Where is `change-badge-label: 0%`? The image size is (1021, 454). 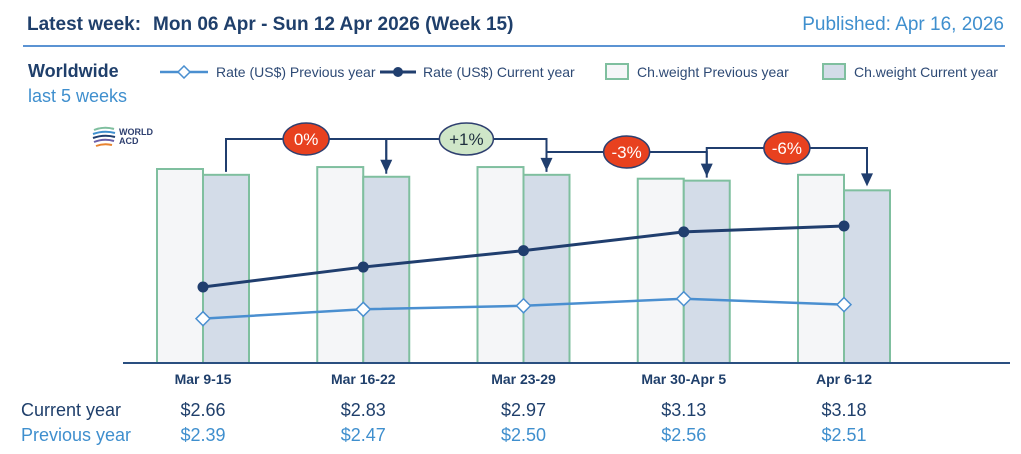 change-badge-label: 0% is located at coordinates (306, 139).